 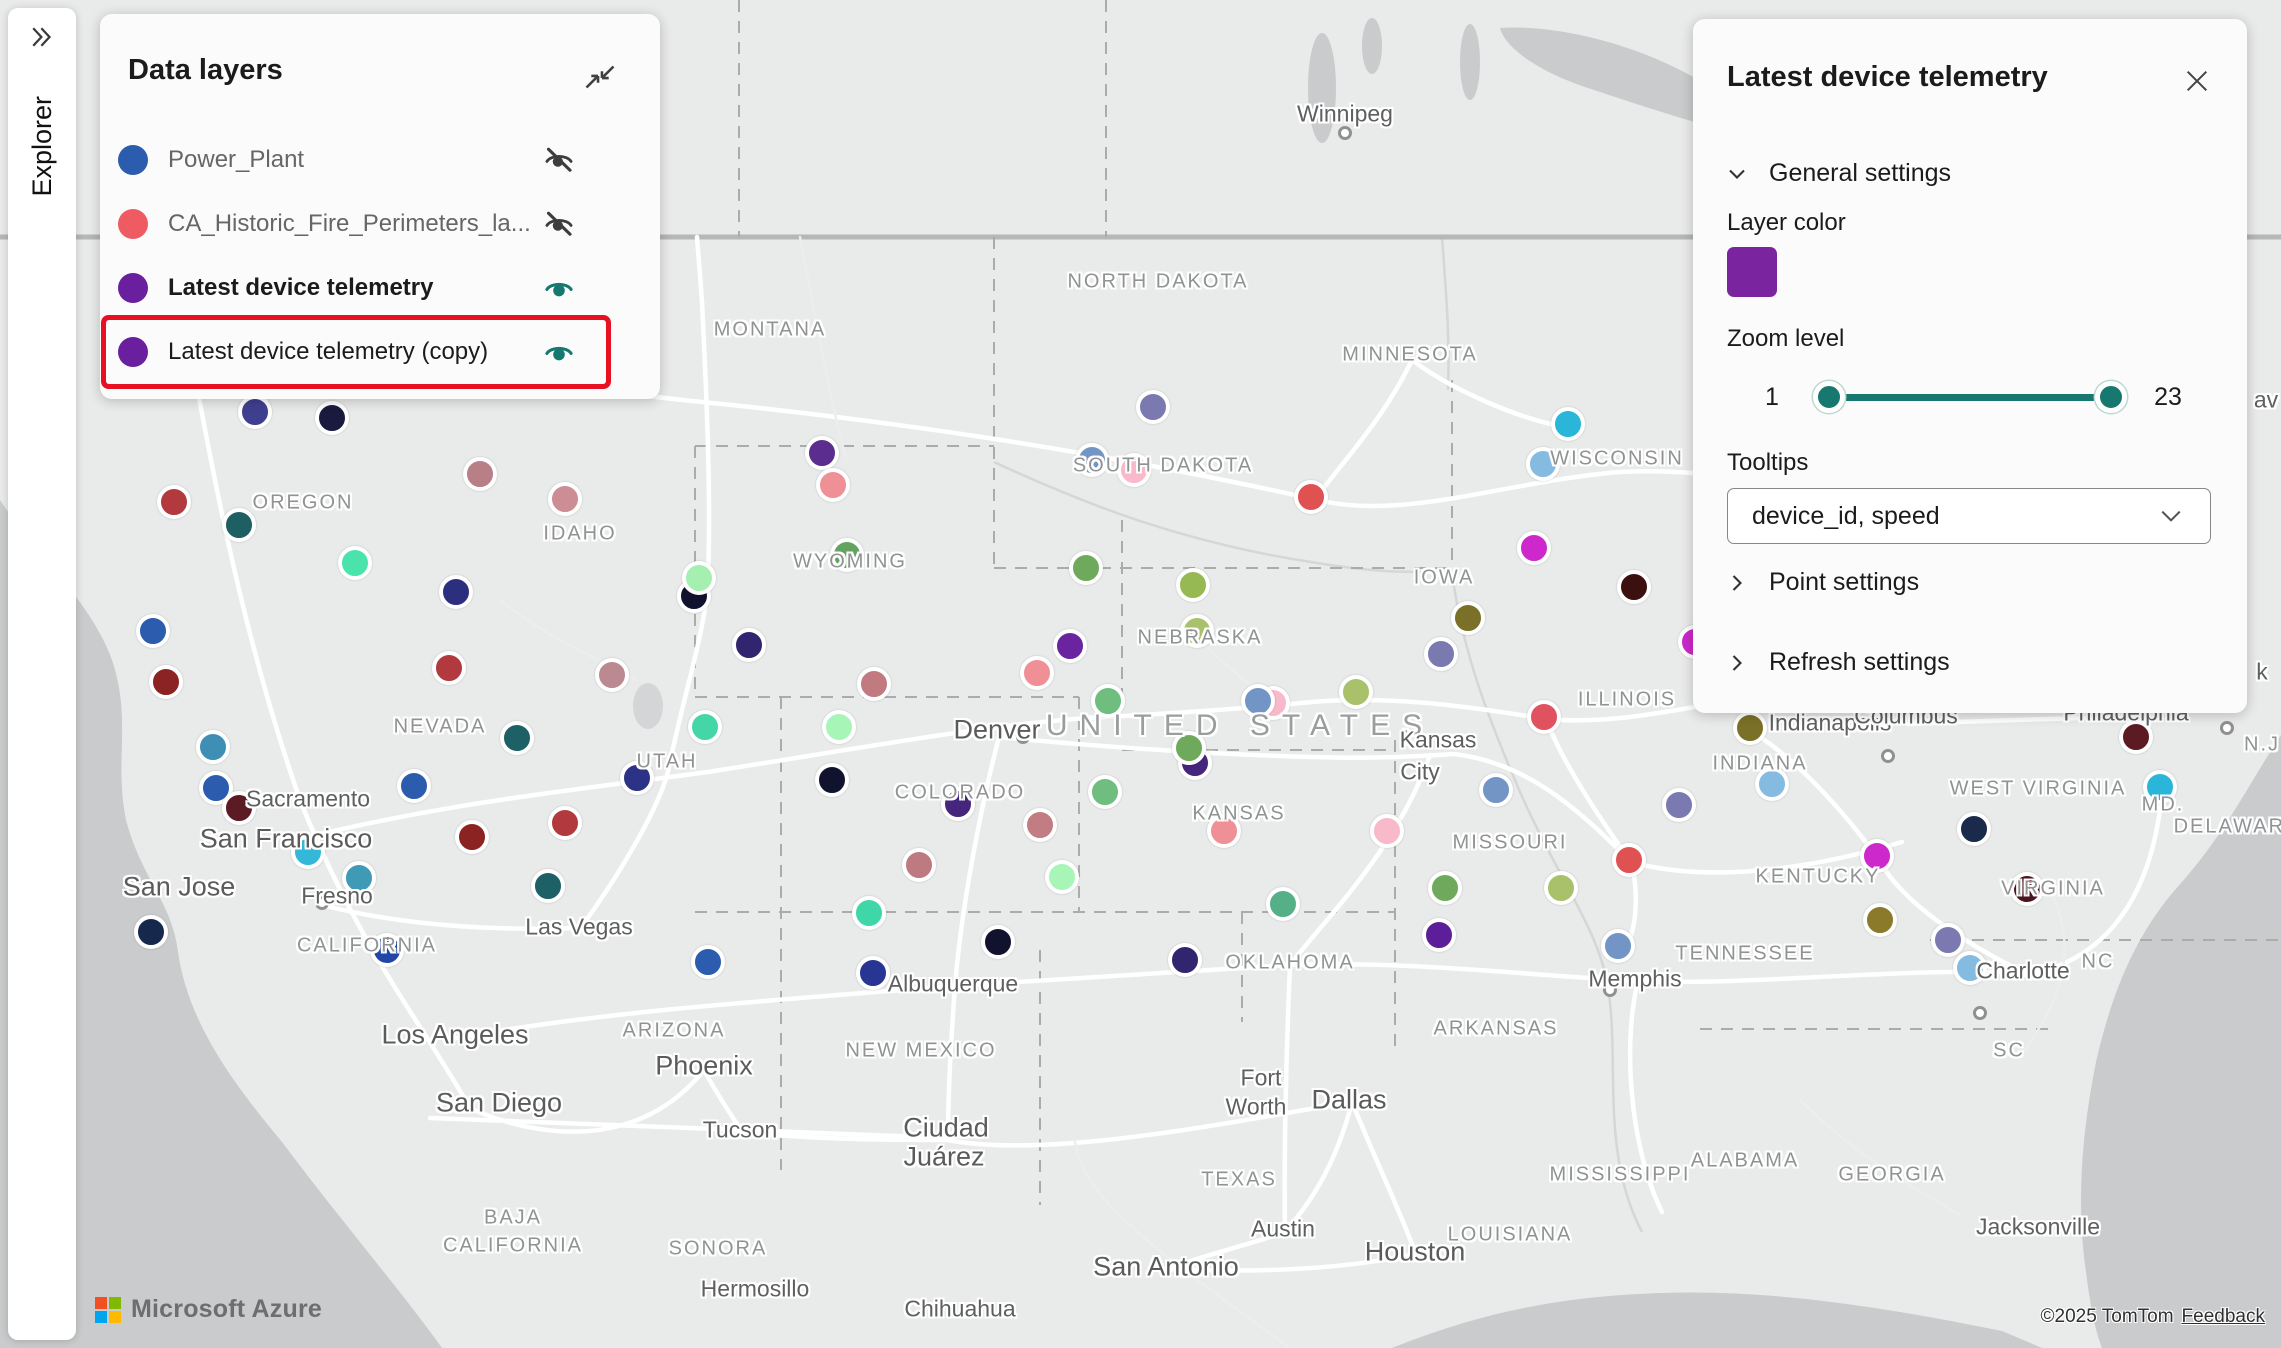 What do you see at coordinates (1821, 582) in the screenshot?
I see `section-point-settings: Point settings` at bounding box center [1821, 582].